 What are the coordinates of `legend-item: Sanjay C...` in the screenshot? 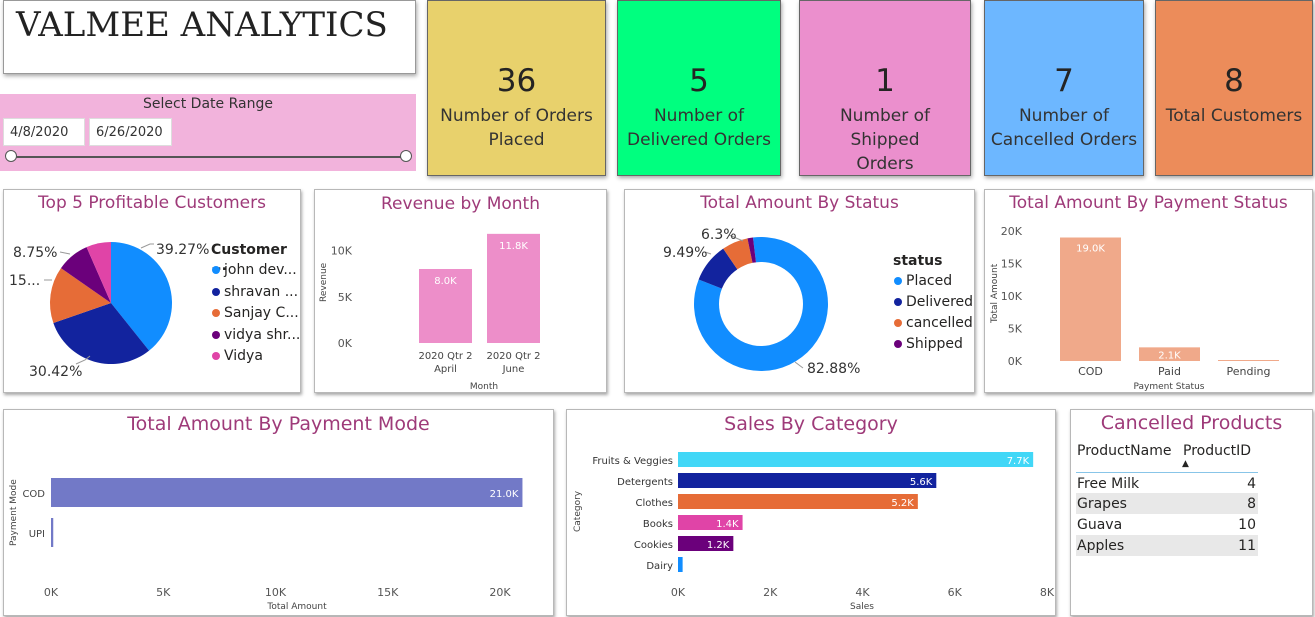 It's located at (255, 313).